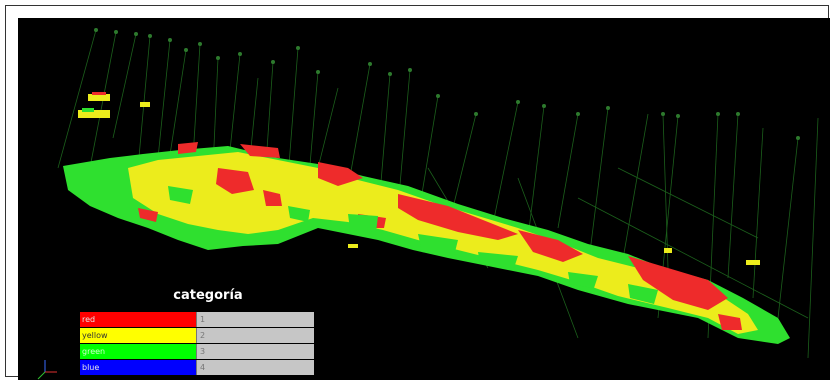 Image resolution: width=836 pixels, height=381 pixels. What do you see at coordinates (255, 319) in the screenshot?
I see `legend-value-cell: 1` at bounding box center [255, 319].